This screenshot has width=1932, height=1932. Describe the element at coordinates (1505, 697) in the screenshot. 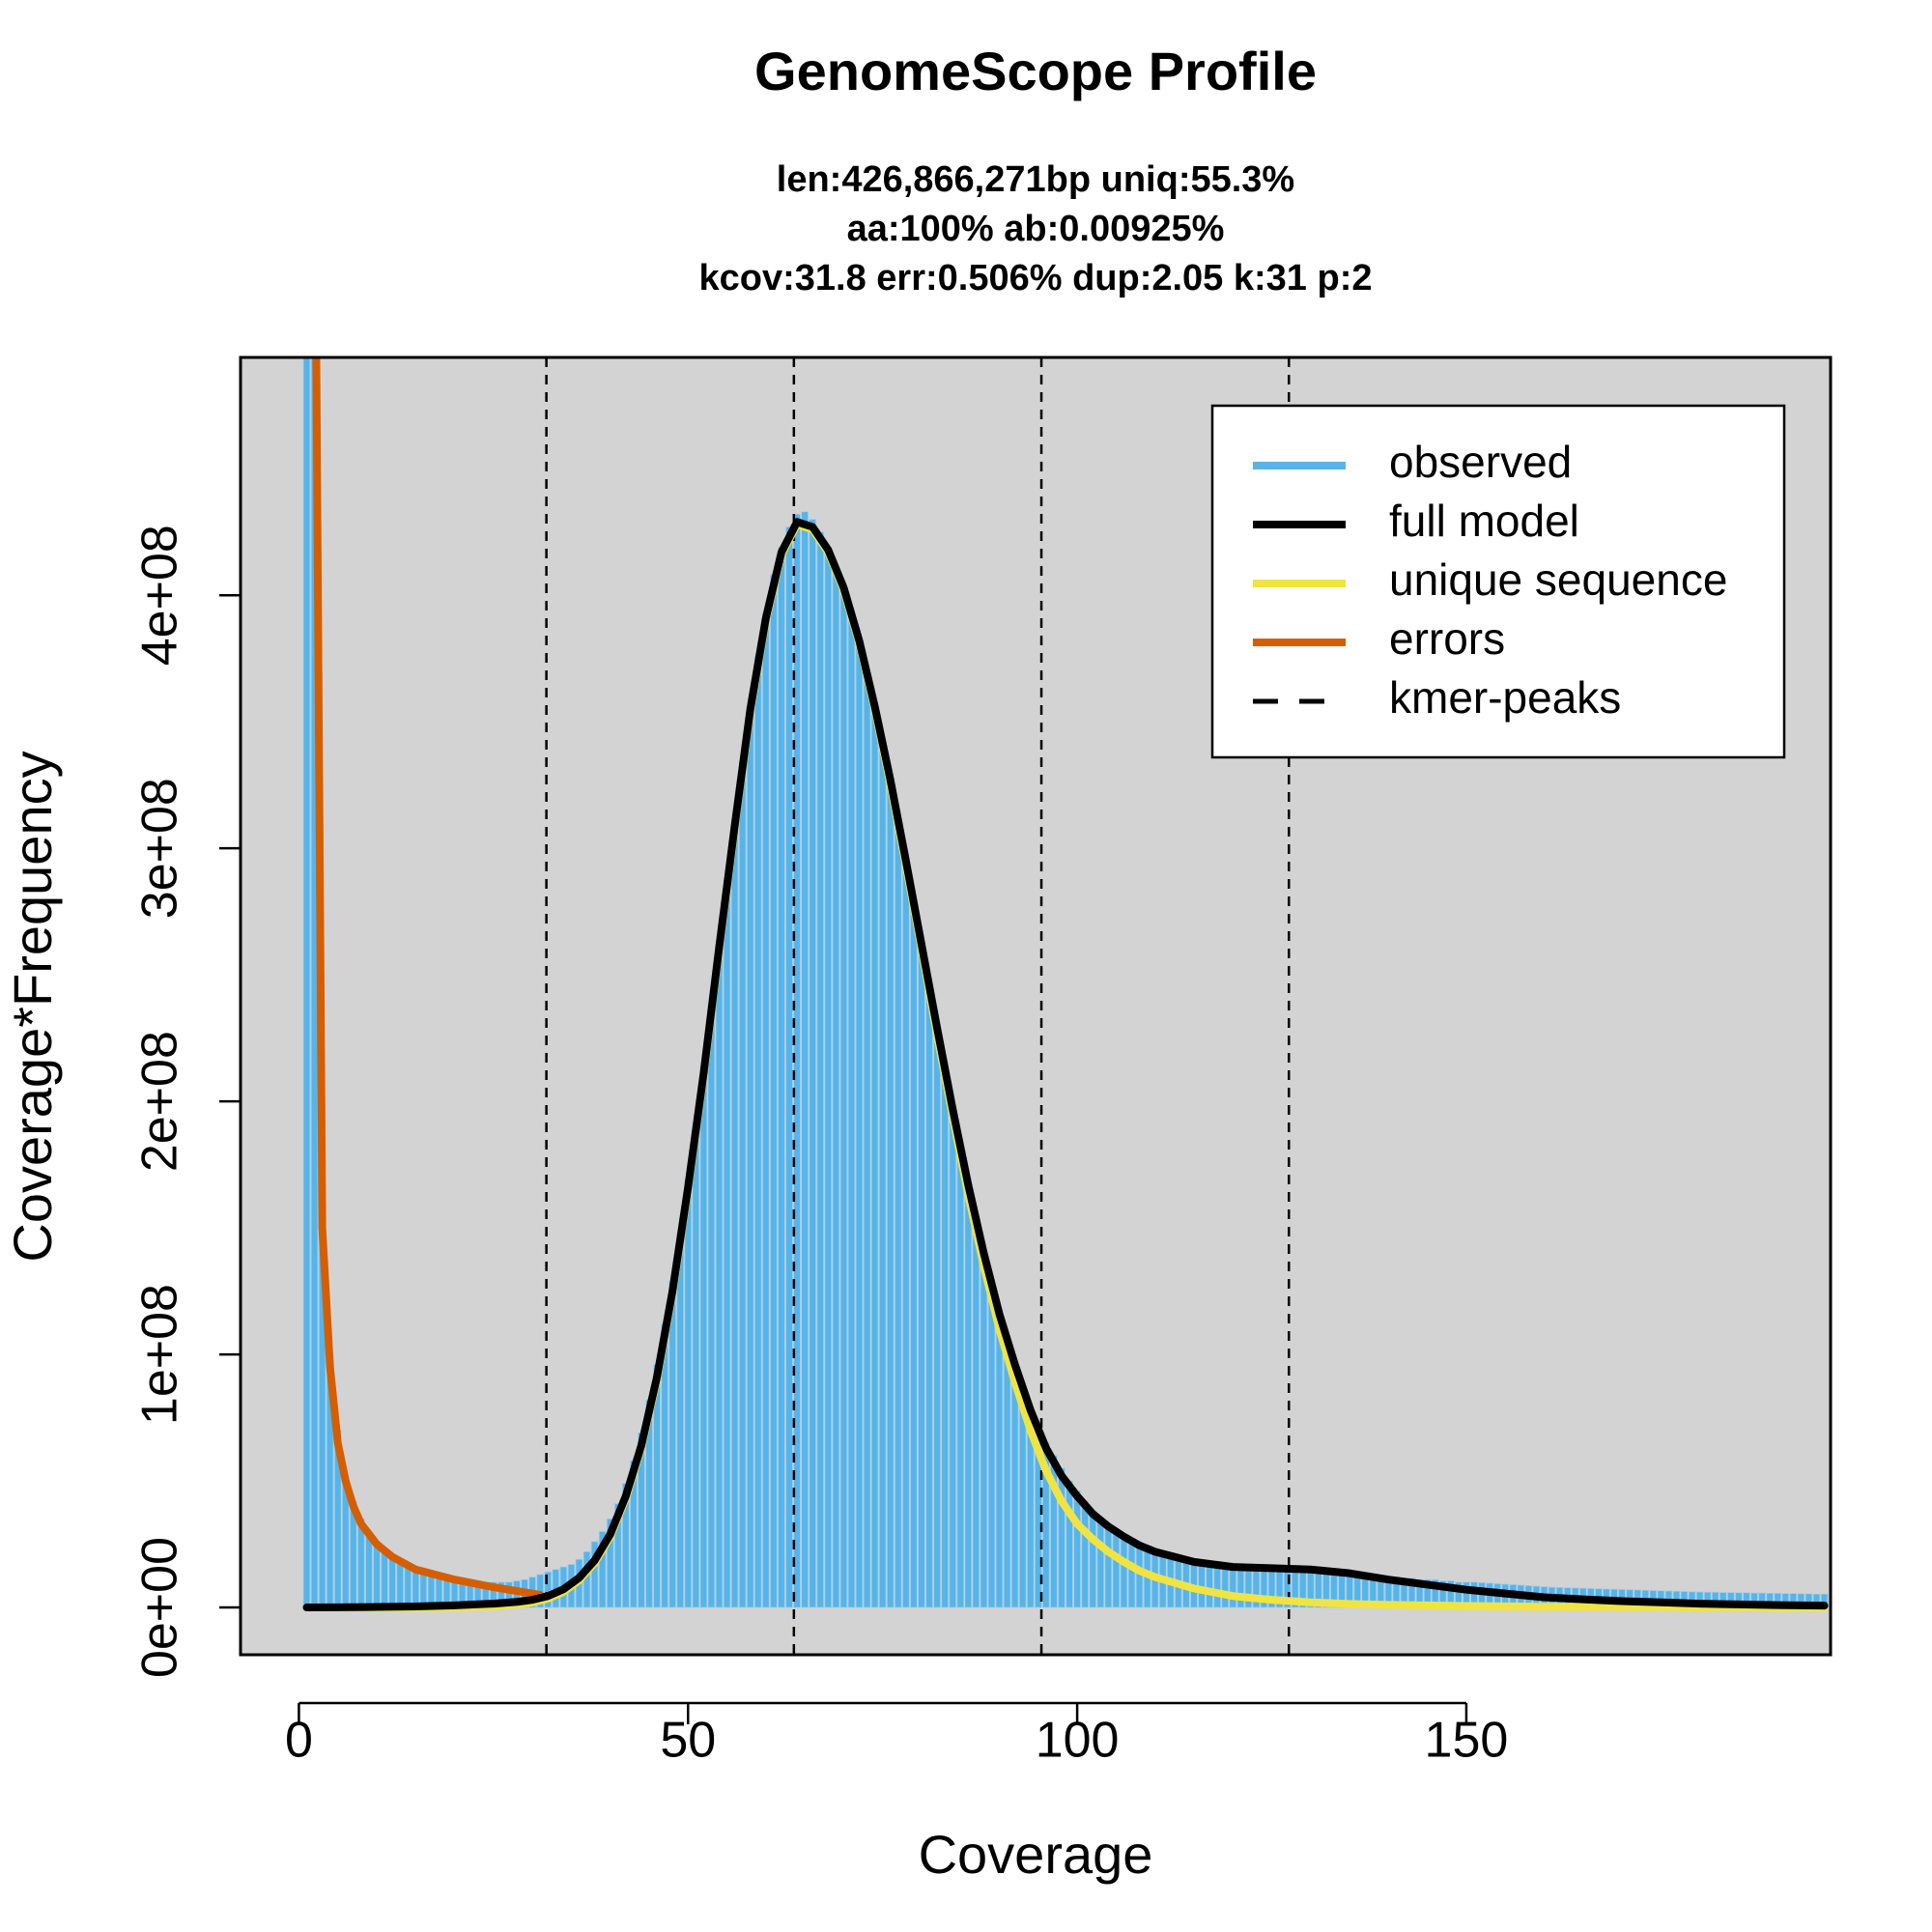

I see `legend-label: kmer-peaks` at that location.